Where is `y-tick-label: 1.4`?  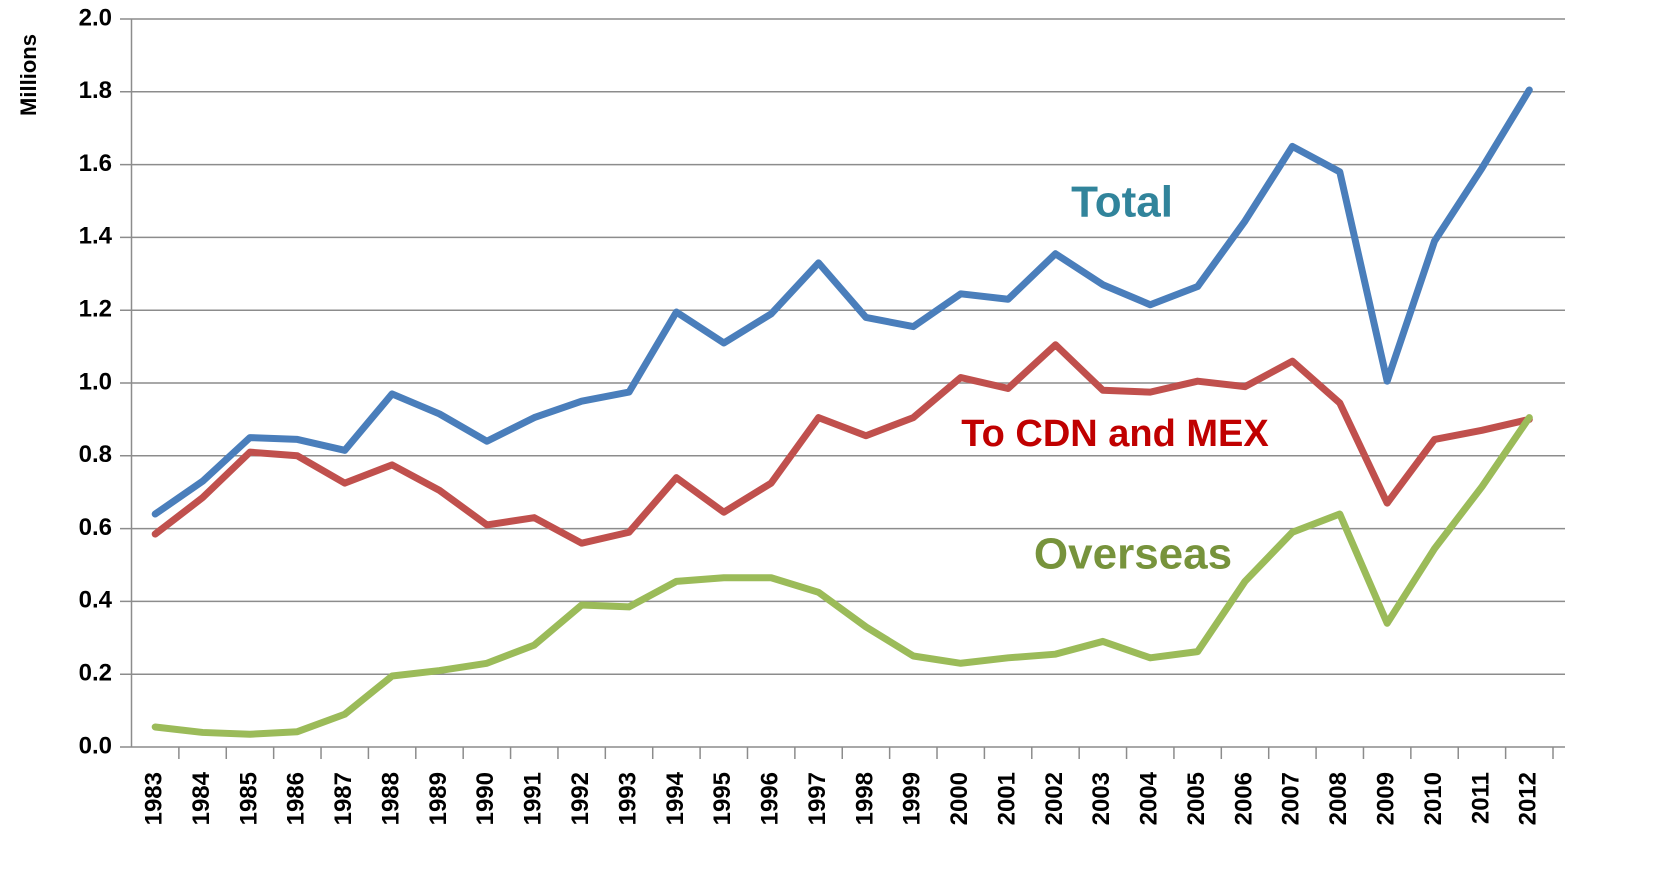 y-tick-label: 1.4 is located at coordinates (96, 236).